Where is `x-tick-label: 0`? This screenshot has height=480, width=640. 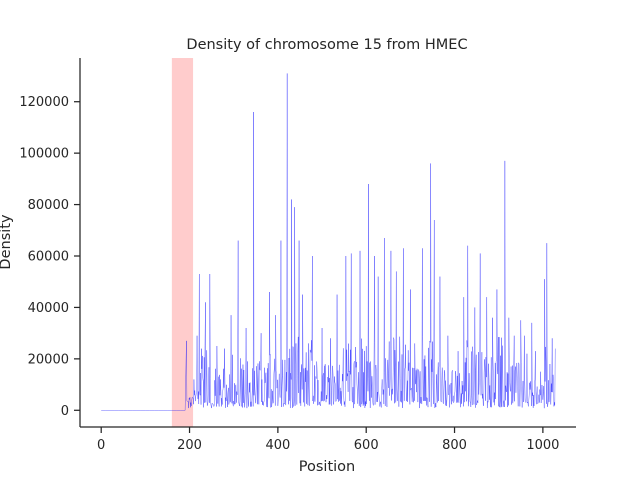
x-tick-label: 0 is located at coordinates (101, 445).